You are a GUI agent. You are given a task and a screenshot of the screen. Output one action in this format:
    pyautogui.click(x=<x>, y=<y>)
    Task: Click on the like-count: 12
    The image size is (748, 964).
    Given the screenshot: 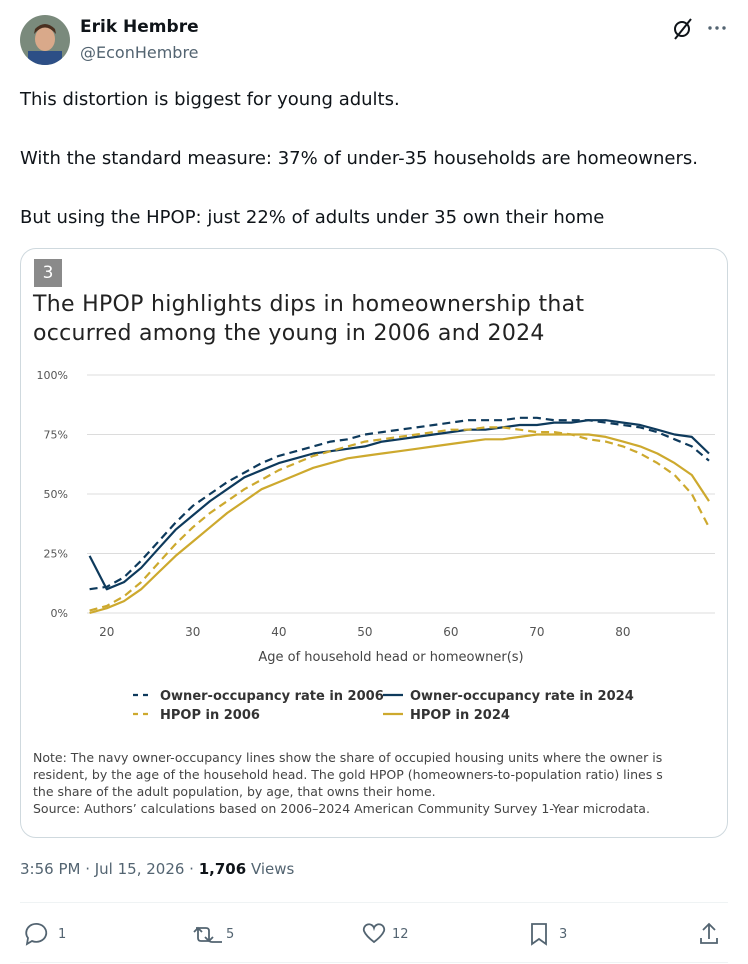 What is the action you would take?
    pyautogui.click(x=400, y=934)
    